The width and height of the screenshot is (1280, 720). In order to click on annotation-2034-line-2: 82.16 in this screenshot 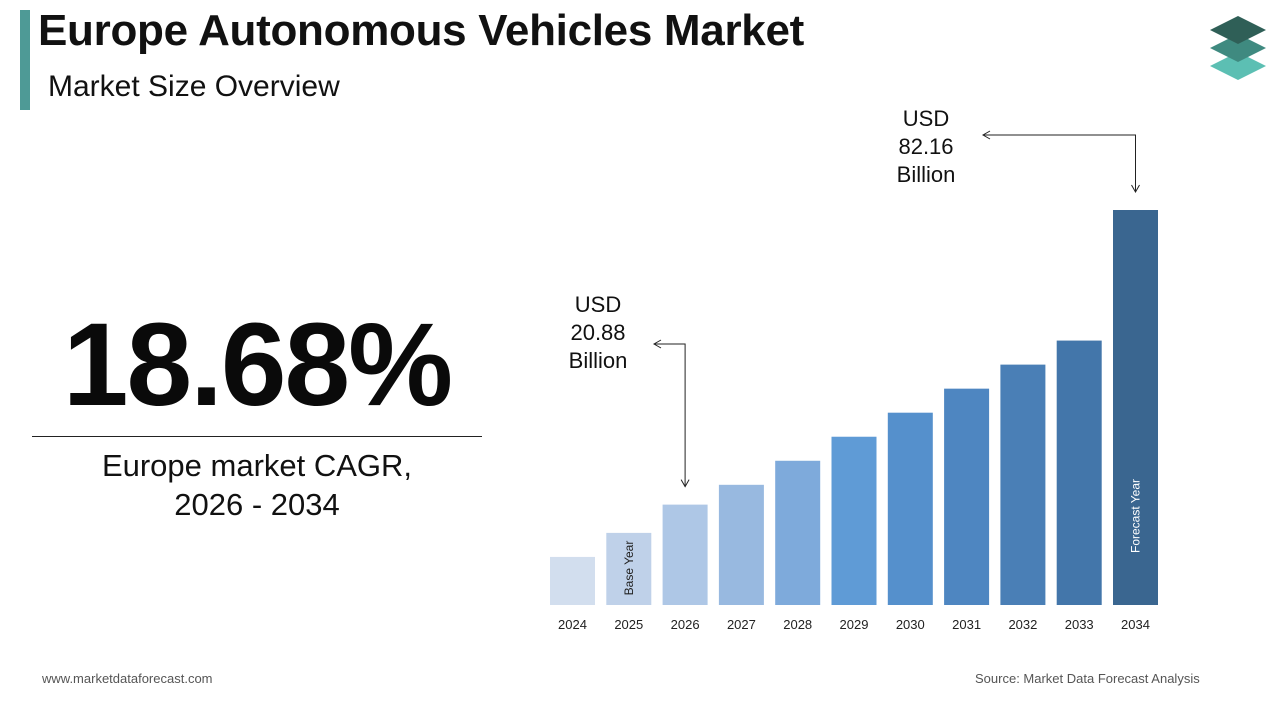, I will do `click(925, 146)`.